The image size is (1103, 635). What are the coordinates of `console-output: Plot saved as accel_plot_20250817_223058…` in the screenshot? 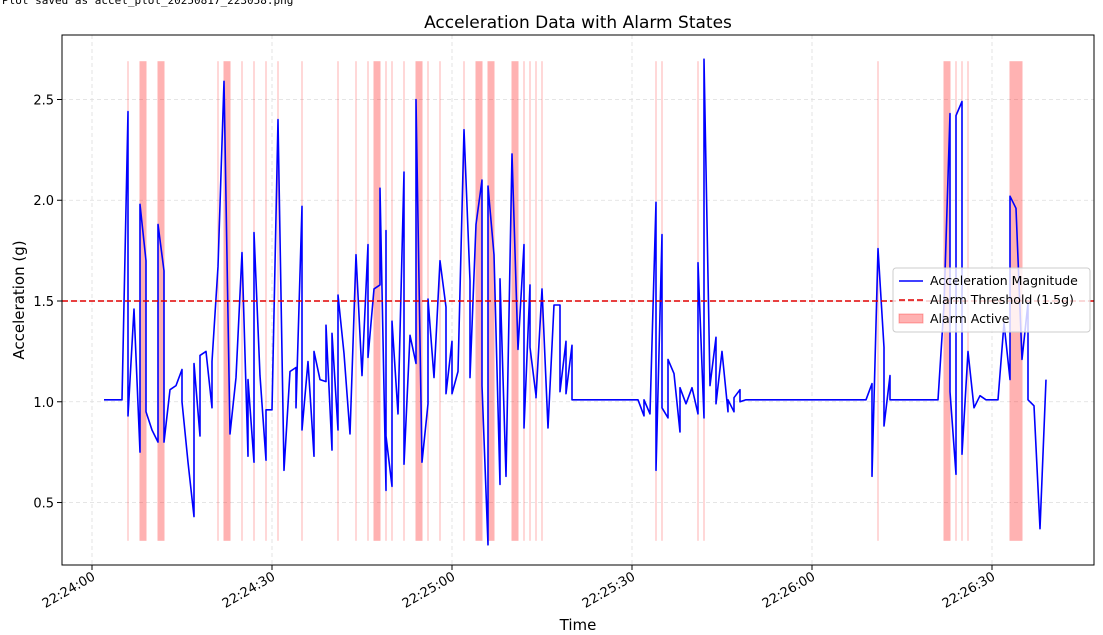 It's located at (147, 3).